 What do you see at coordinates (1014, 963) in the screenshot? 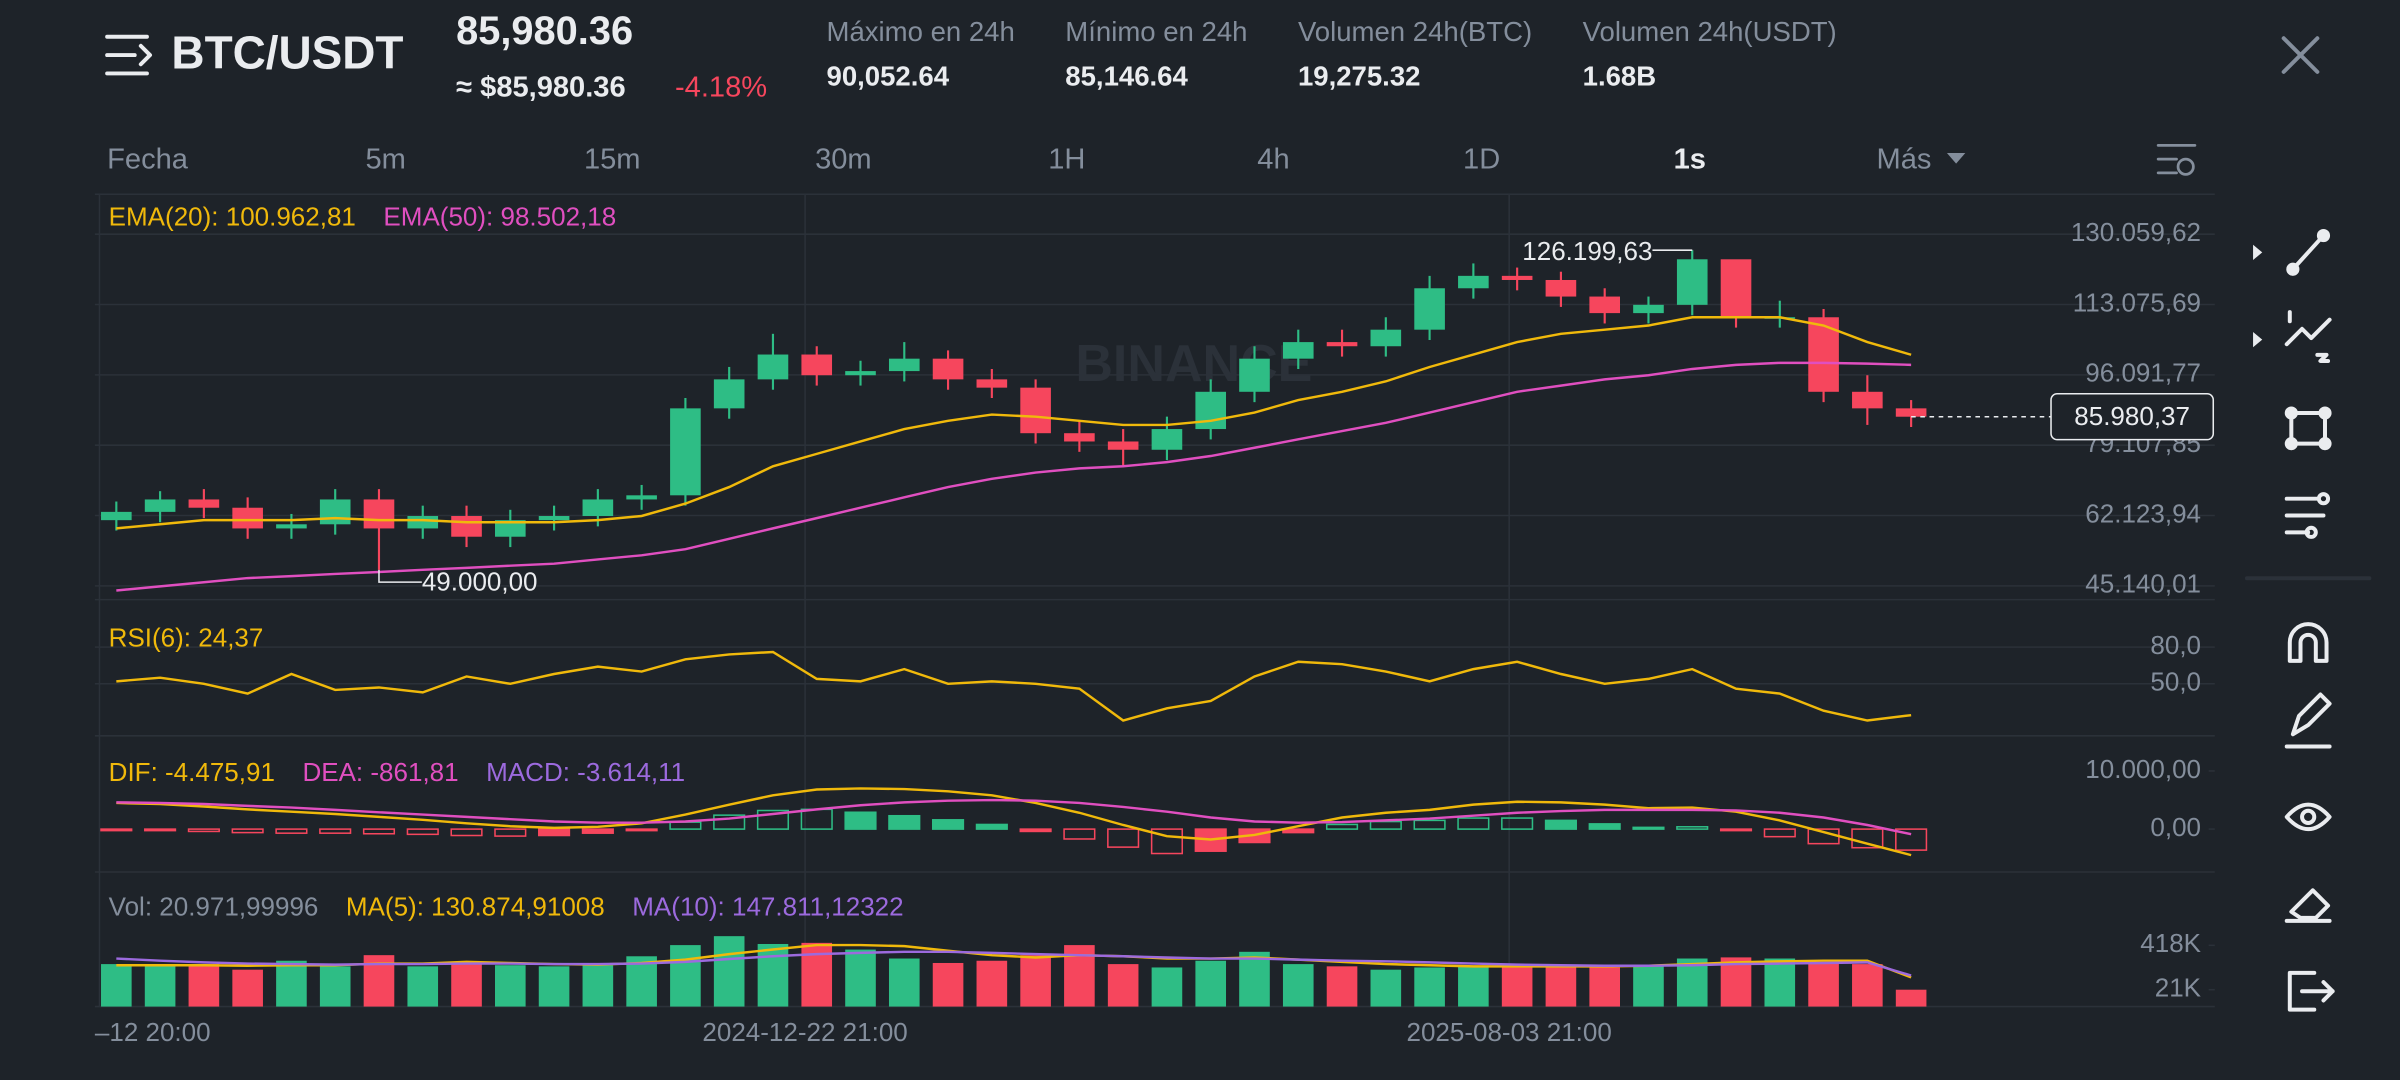
I see `ma-line` at bounding box center [1014, 963].